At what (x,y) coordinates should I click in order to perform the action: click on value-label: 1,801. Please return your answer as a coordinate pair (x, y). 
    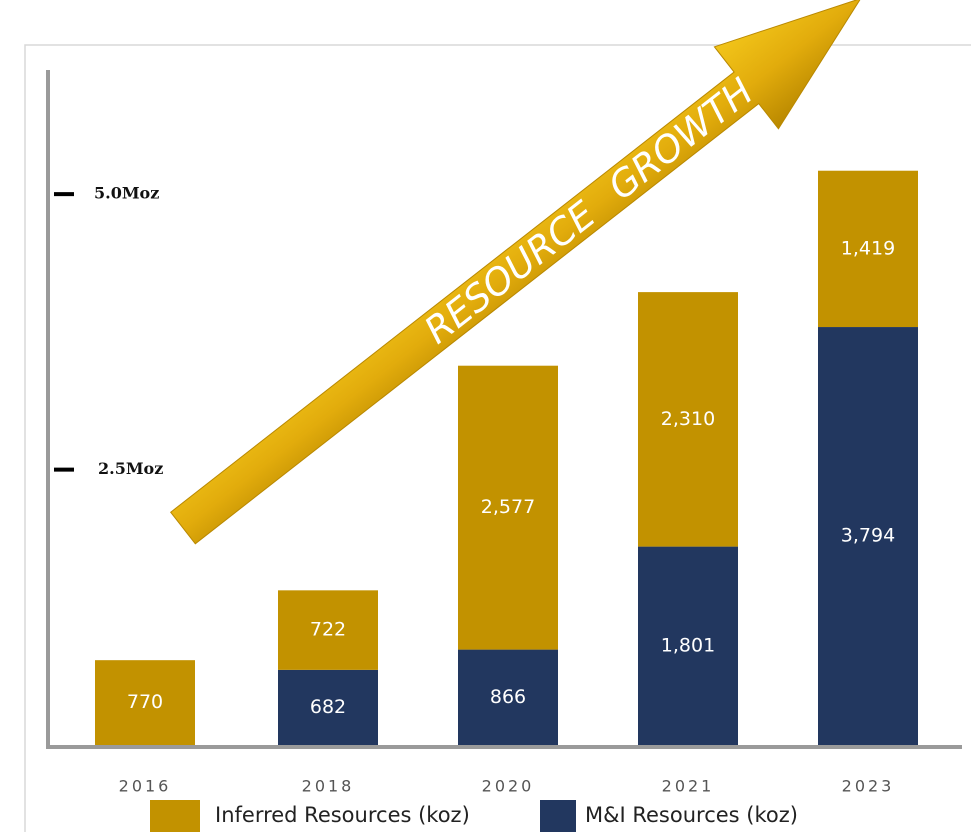
    Looking at the image, I should click on (688, 645).